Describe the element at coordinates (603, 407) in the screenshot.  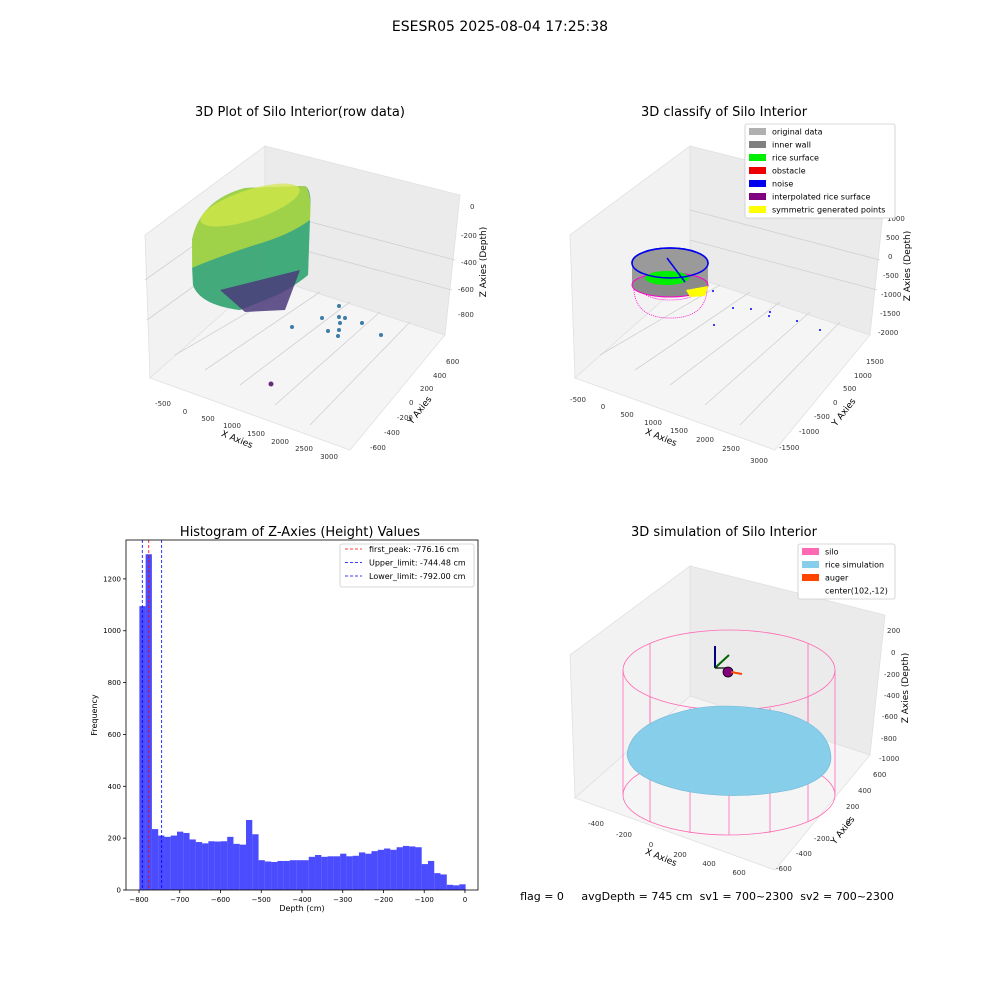
I see `classify-xtick: 0` at that location.